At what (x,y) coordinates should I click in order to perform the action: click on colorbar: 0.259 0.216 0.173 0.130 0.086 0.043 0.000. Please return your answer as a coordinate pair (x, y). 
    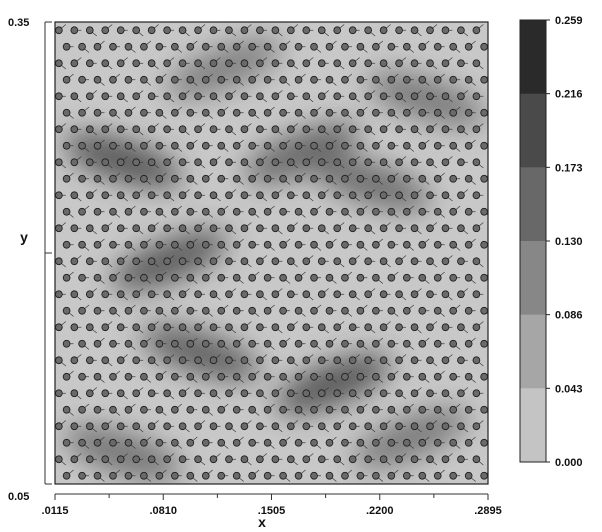
    Looking at the image, I should click on (551, 242).